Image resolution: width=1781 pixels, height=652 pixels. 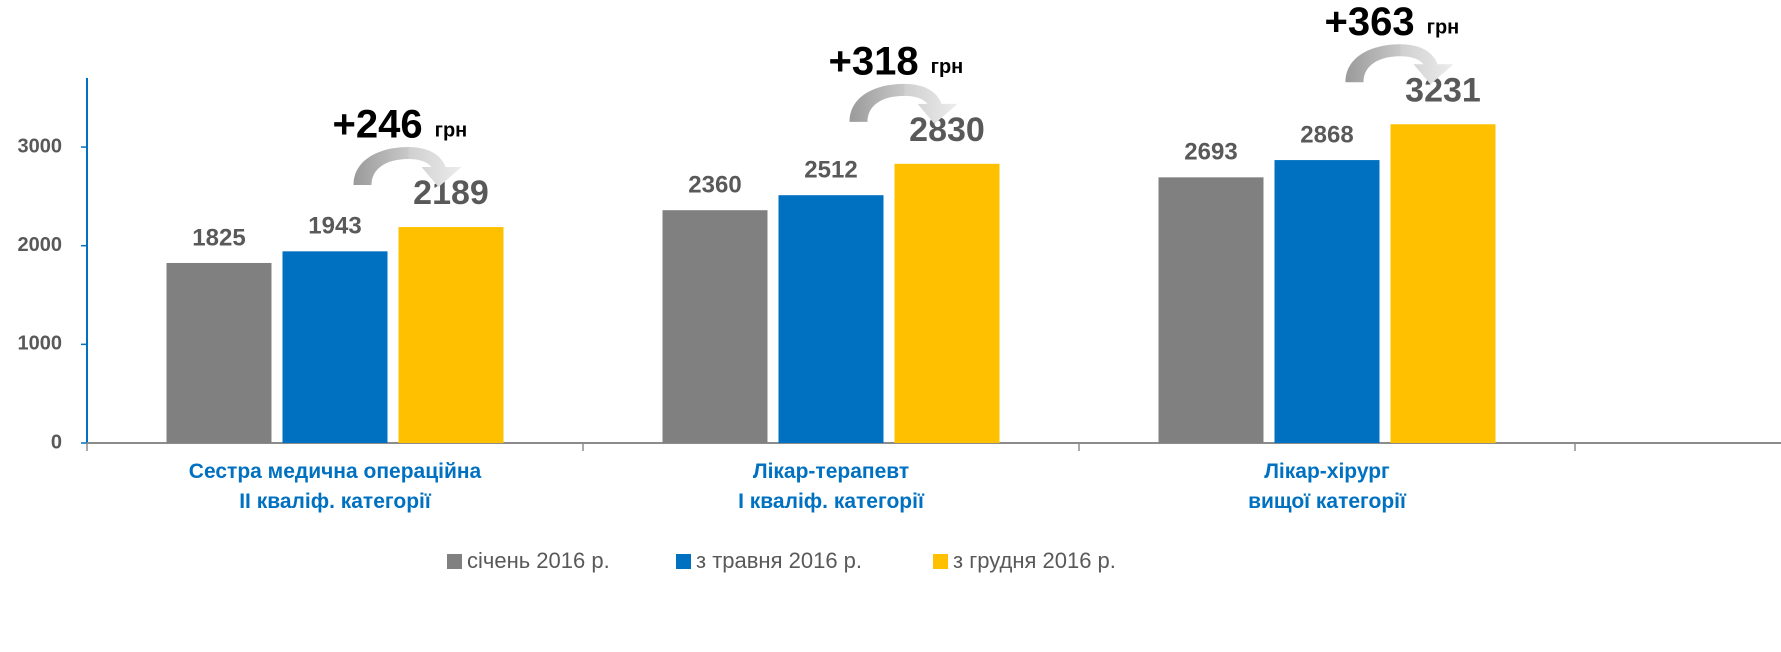 I want to click on data-label: 2868, so click(x=1326, y=134).